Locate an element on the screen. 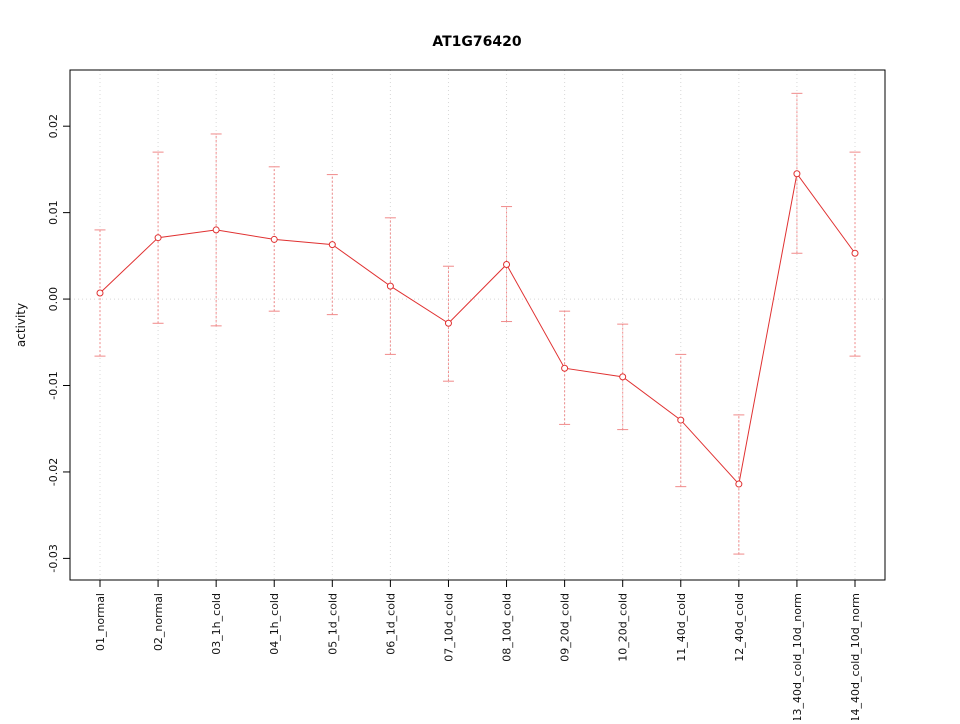  x-tick-label: 03_1h_cold is located at coordinates (216, 624).